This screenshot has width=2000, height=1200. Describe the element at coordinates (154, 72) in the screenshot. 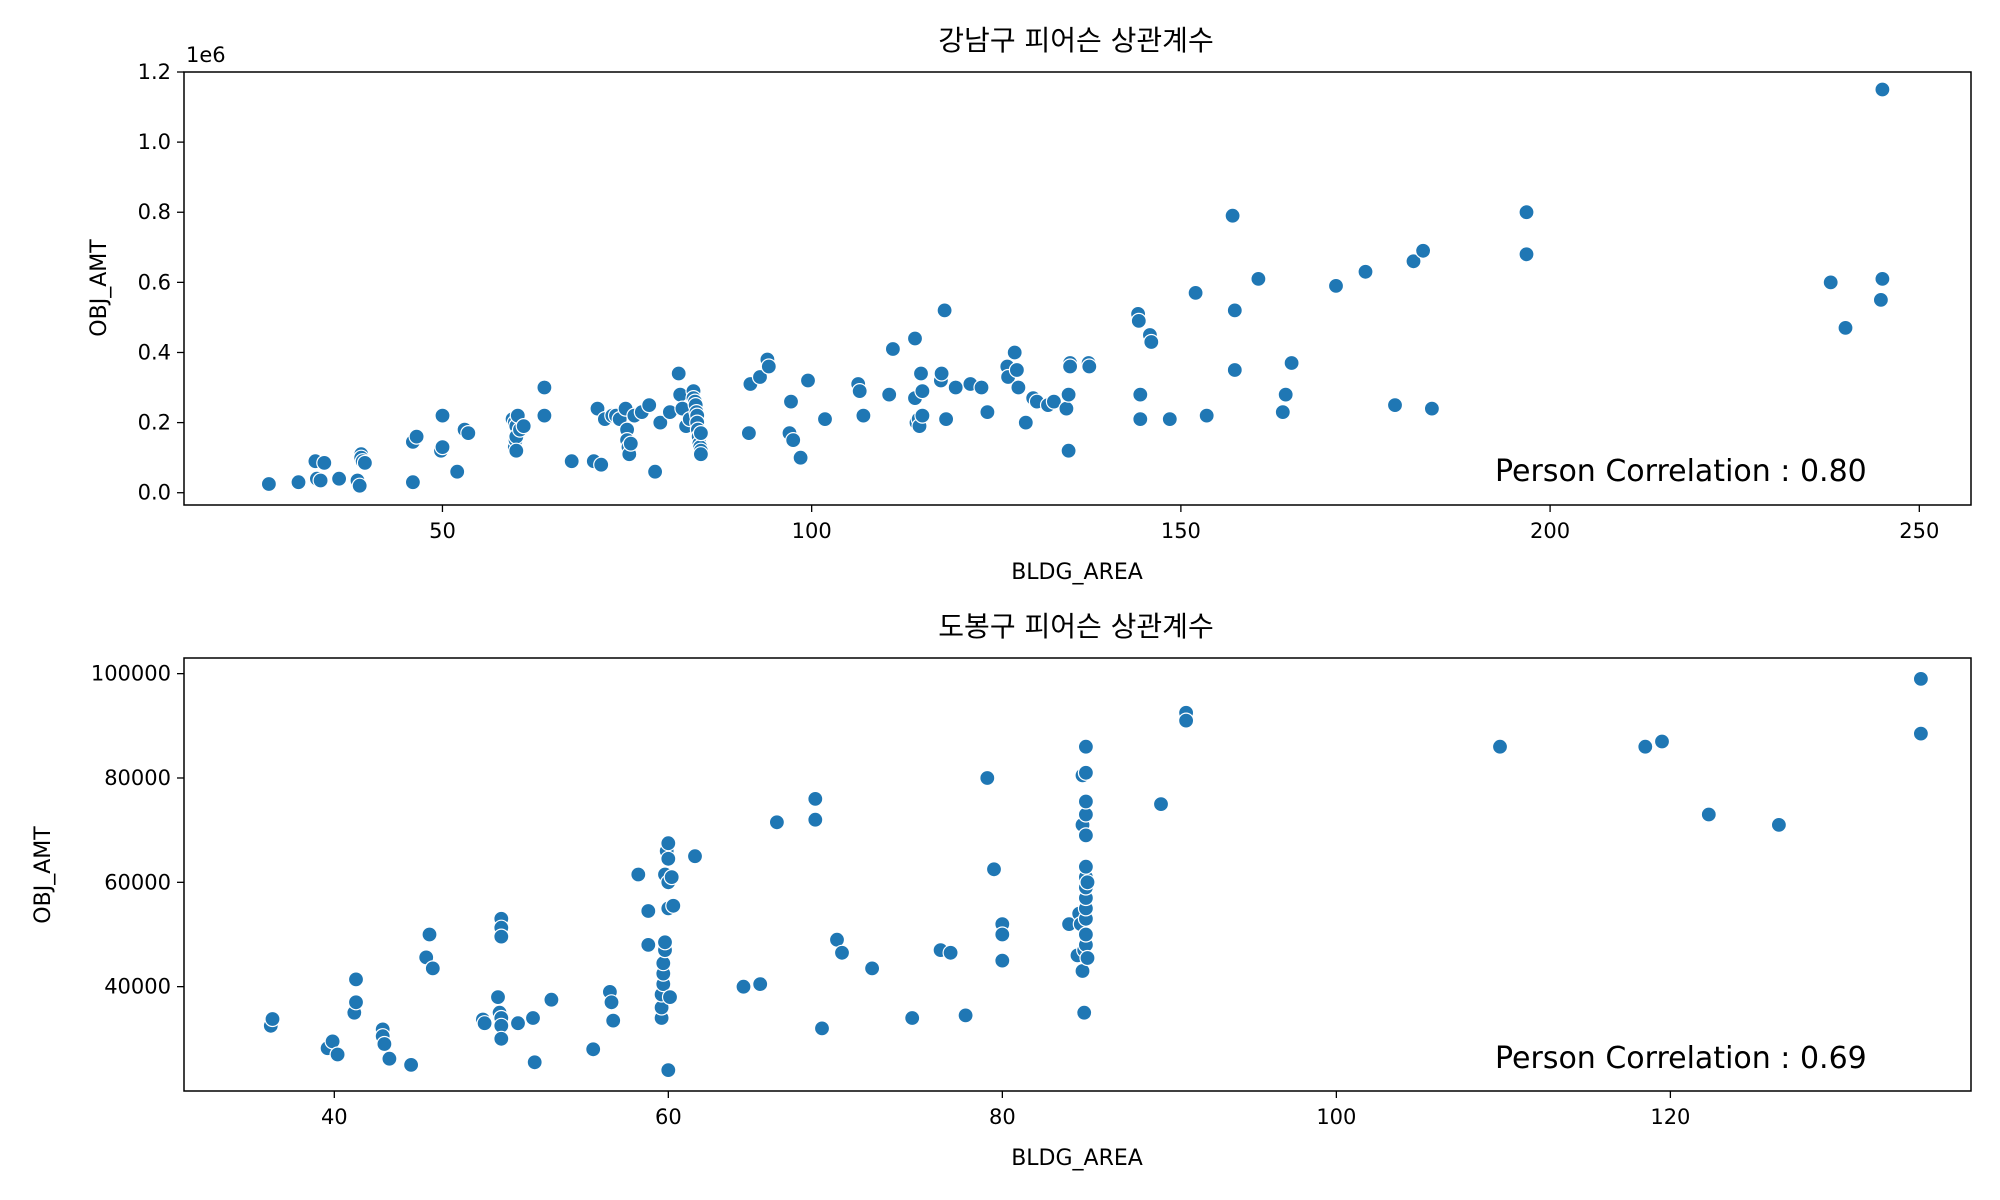

I see `y-tick-label: 1.2` at that location.